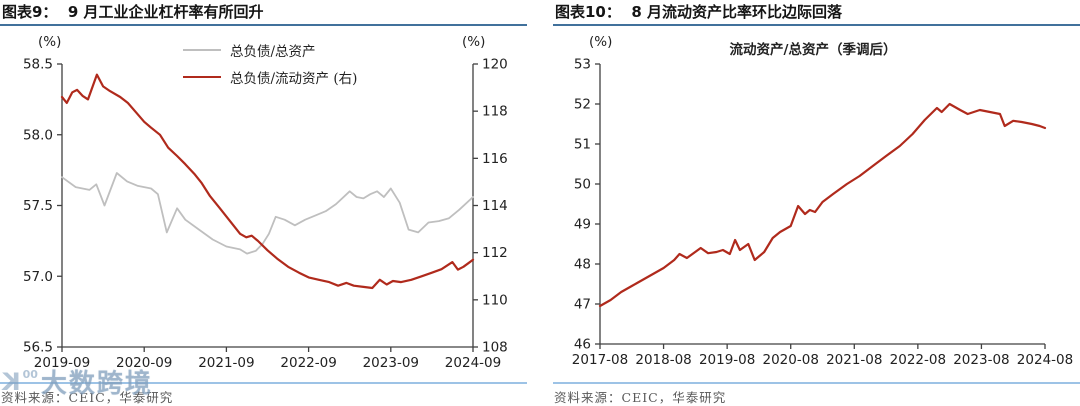 This screenshot has width=1080, height=406. What do you see at coordinates (50, 42) in the screenshot?
I see `left-axis-unit-label: (%)` at bounding box center [50, 42].